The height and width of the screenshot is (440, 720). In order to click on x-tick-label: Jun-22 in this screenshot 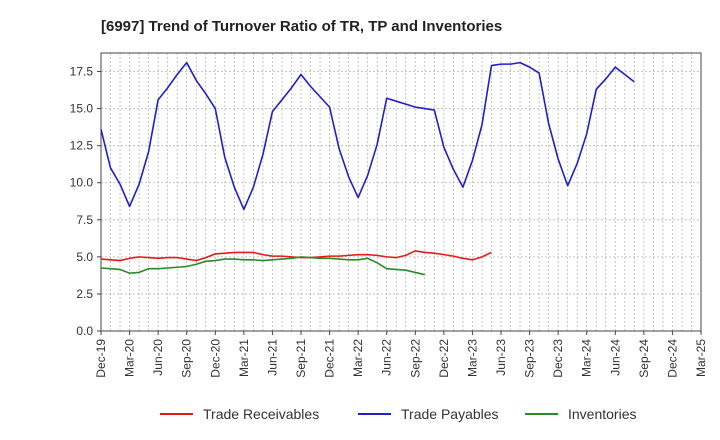, I will do `click(387, 357)`.